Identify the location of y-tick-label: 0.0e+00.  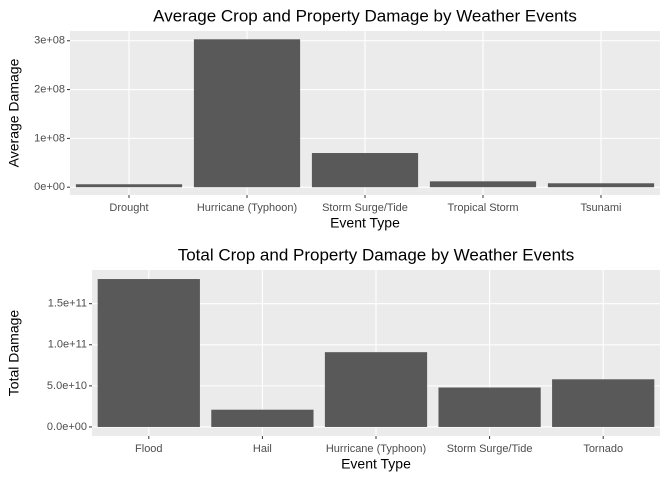
(67, 427).